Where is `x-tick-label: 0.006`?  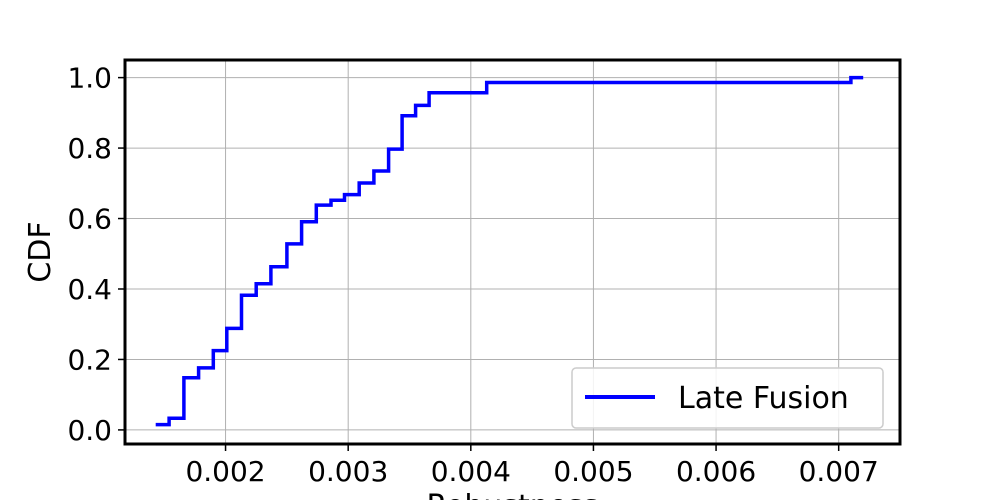 x-tick-label: 0.006 is located at coordinates (716, 471).